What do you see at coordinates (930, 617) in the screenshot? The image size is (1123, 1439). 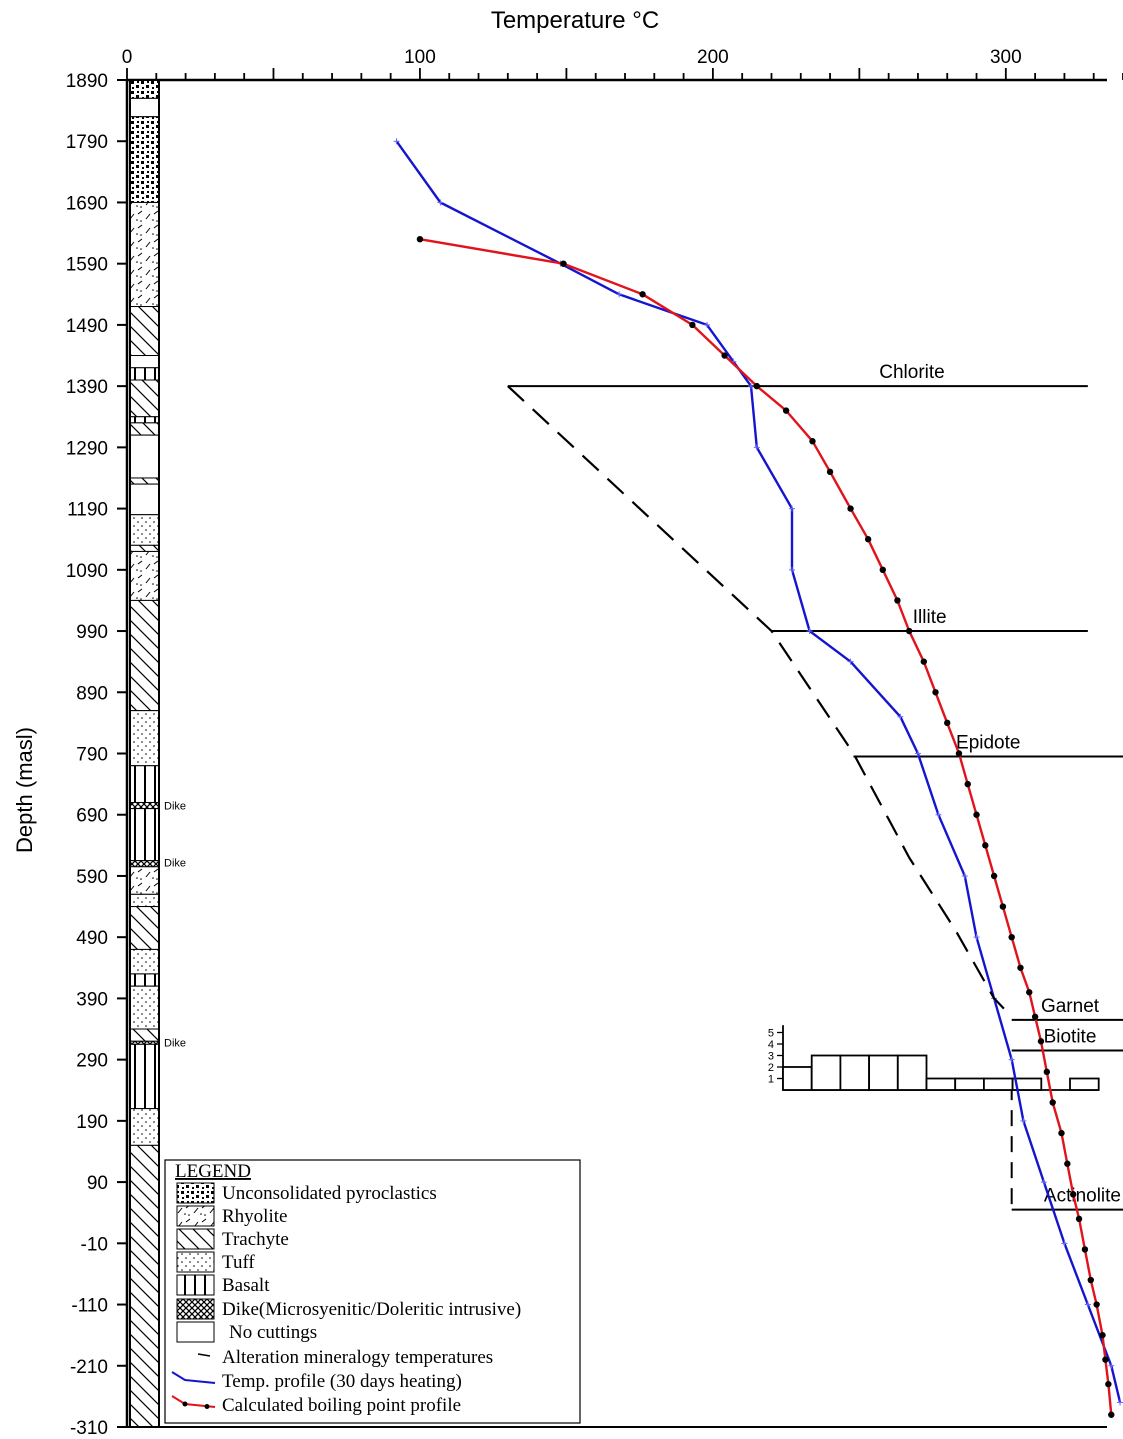 I see `mineral-label: Illite` at bounding box center [930, 617].